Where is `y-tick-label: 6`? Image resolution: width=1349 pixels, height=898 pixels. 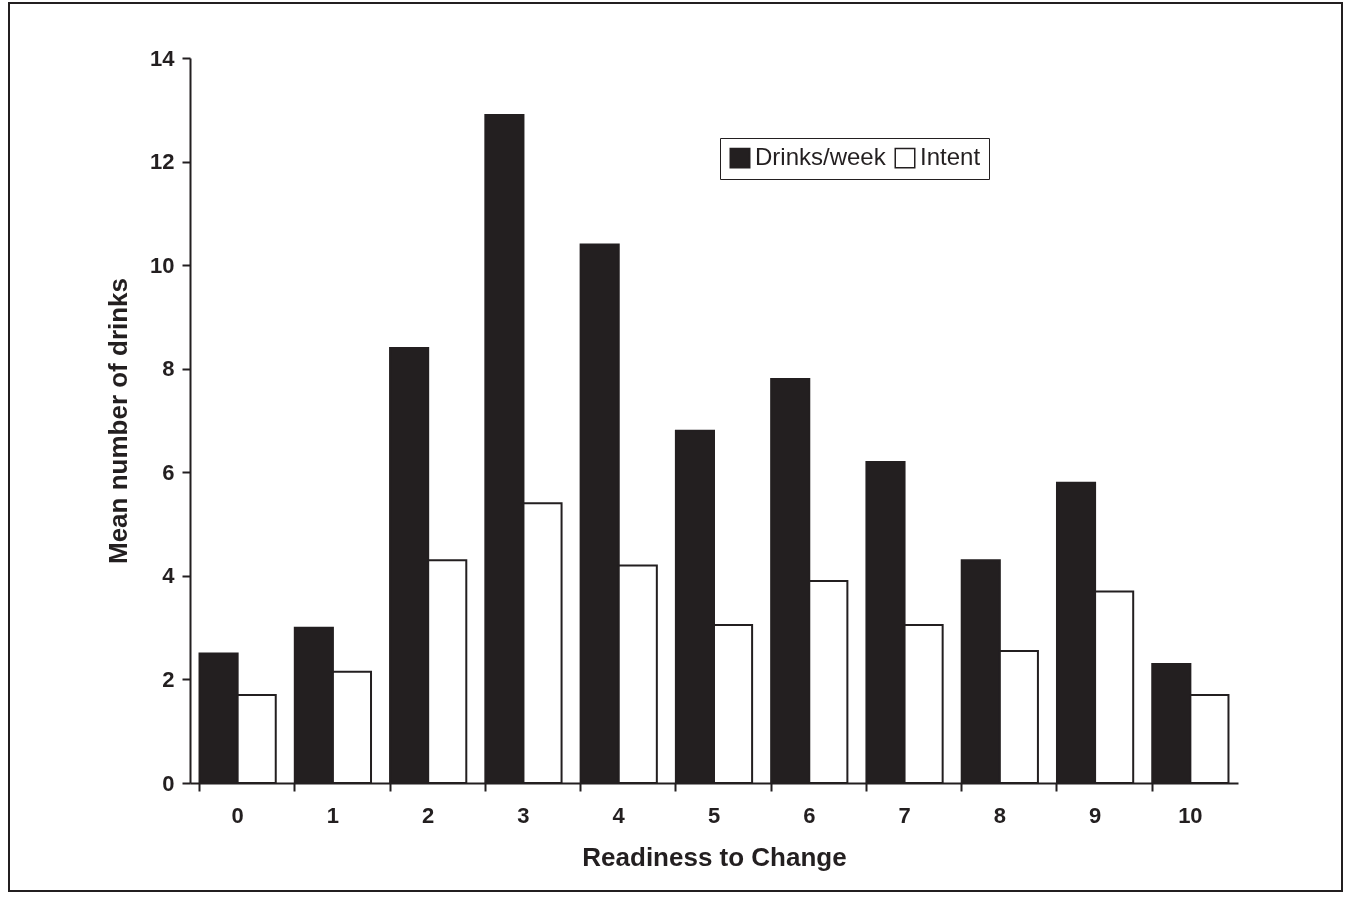
y-tick-label: 6 is located at coordinates (168, 472).